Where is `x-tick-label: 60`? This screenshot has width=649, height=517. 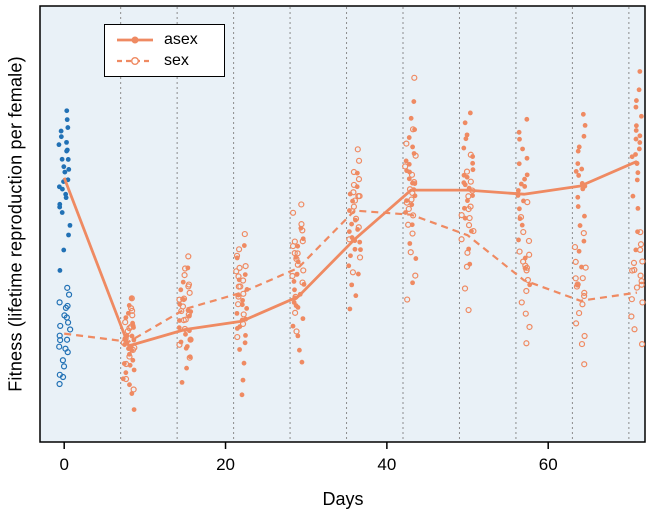 x-tick-label: 60 is located at coordinates (548, 464).